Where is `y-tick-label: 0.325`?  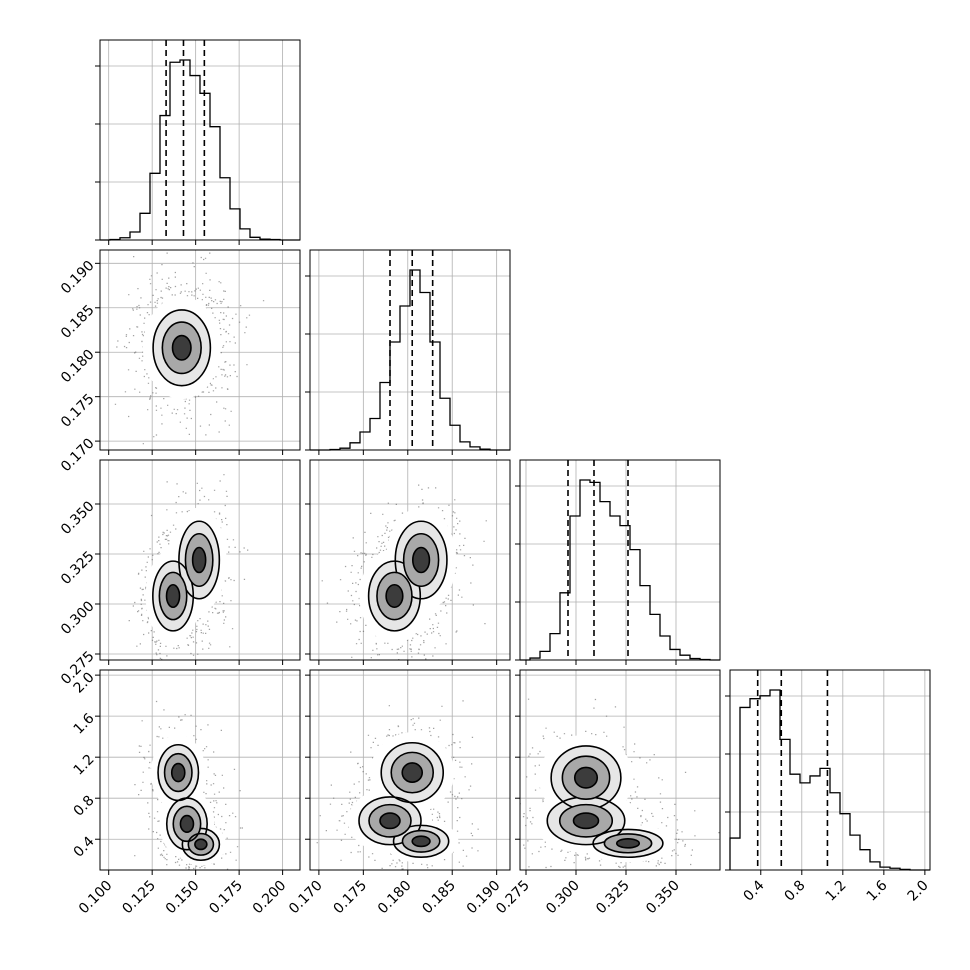 y-tick-label: 0.325 is located at coordinates (78, 568).